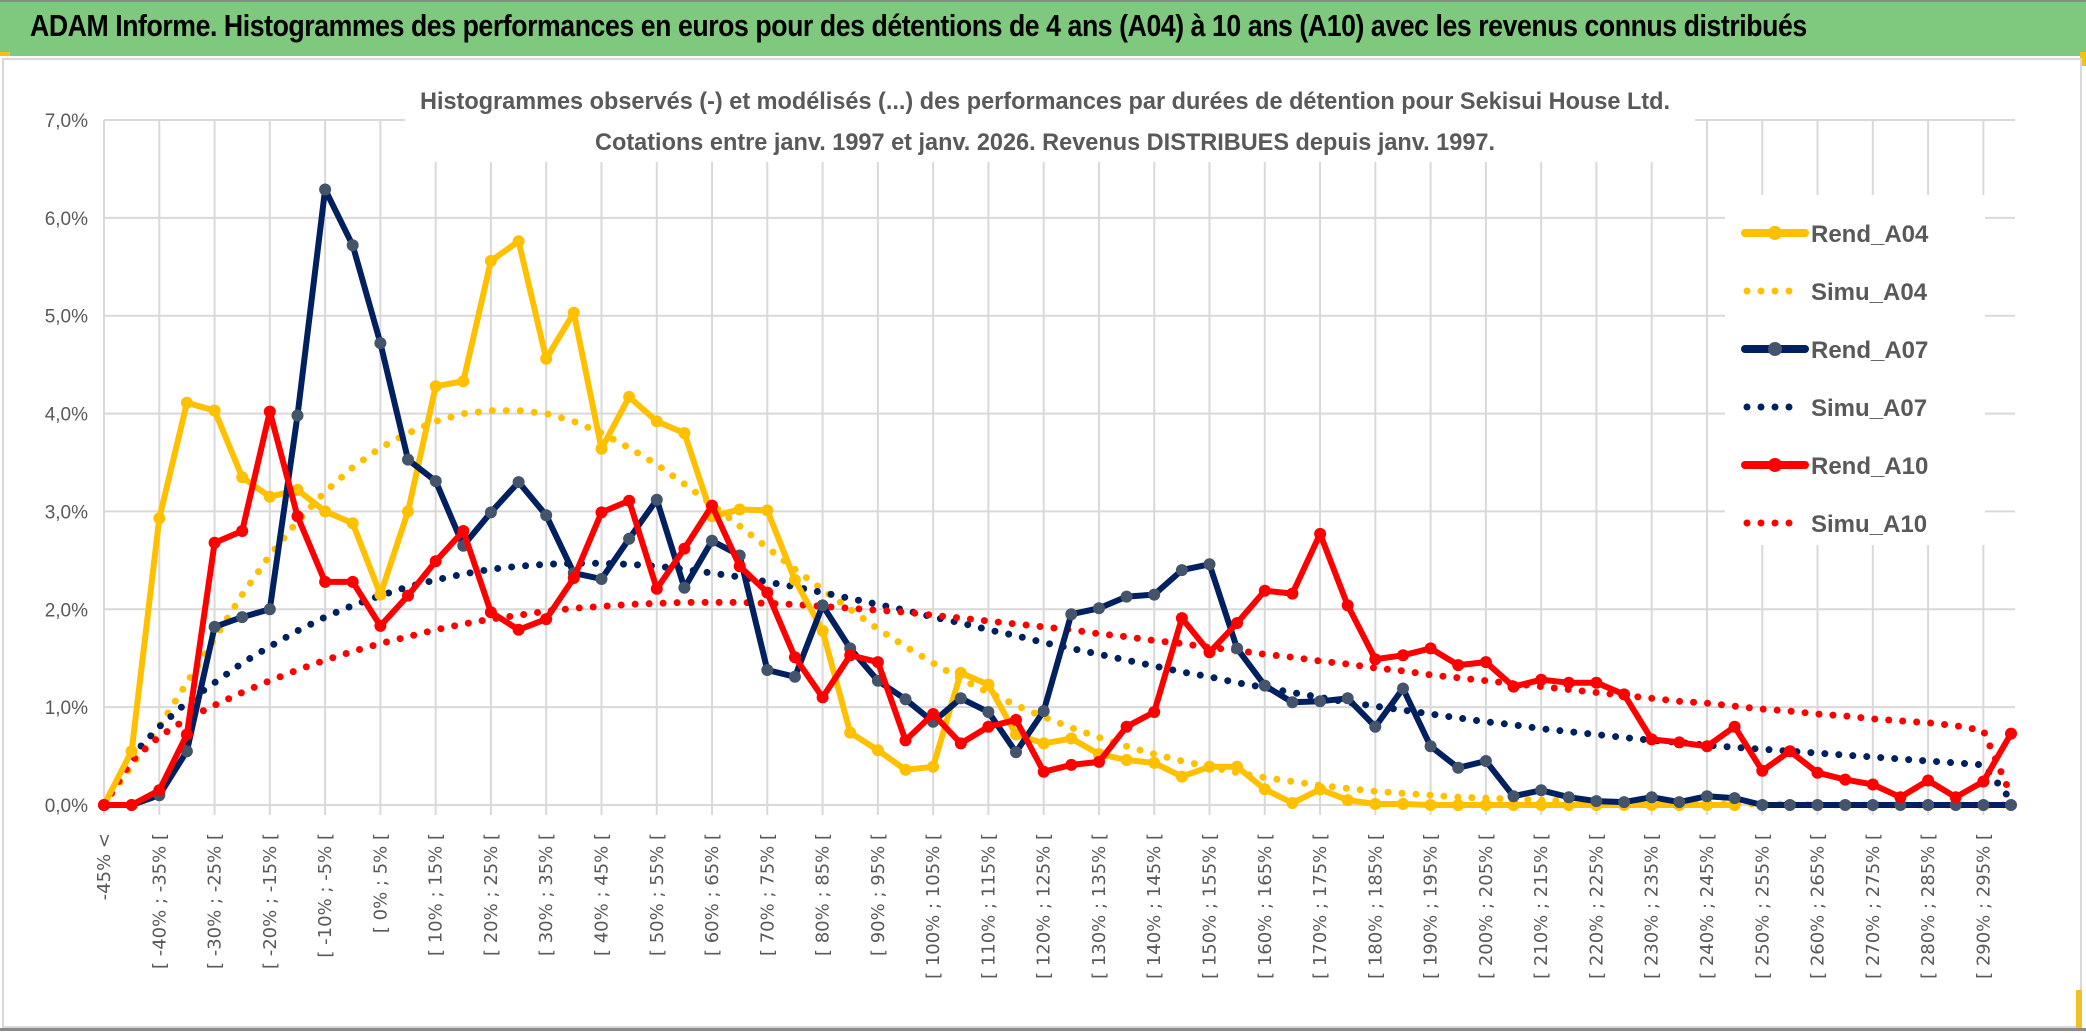  I want to click on accent-corner-left, so click(5, 54).